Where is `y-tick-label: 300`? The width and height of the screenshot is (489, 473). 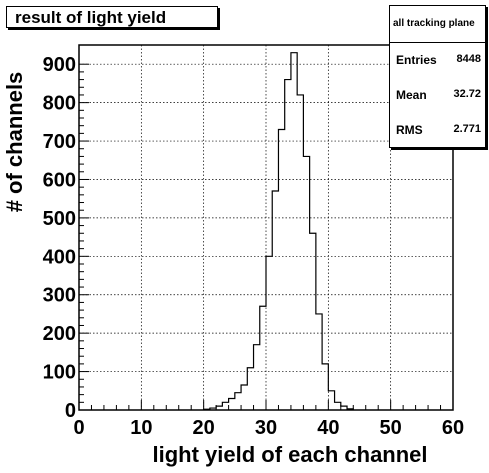 y-tick-label: 300 is located at coordinates (59, 296).